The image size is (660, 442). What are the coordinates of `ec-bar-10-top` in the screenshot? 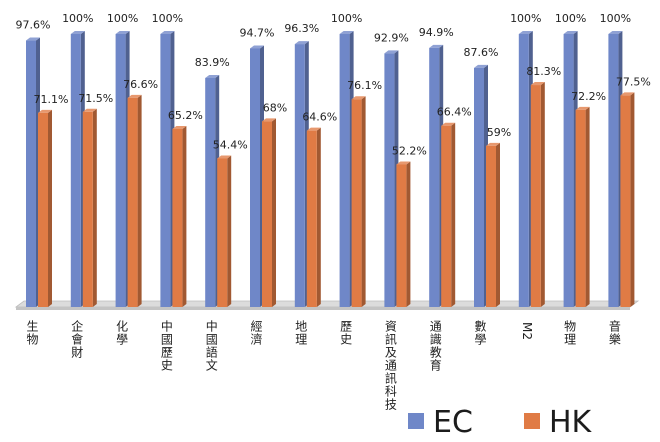 It's located at (481, 66).